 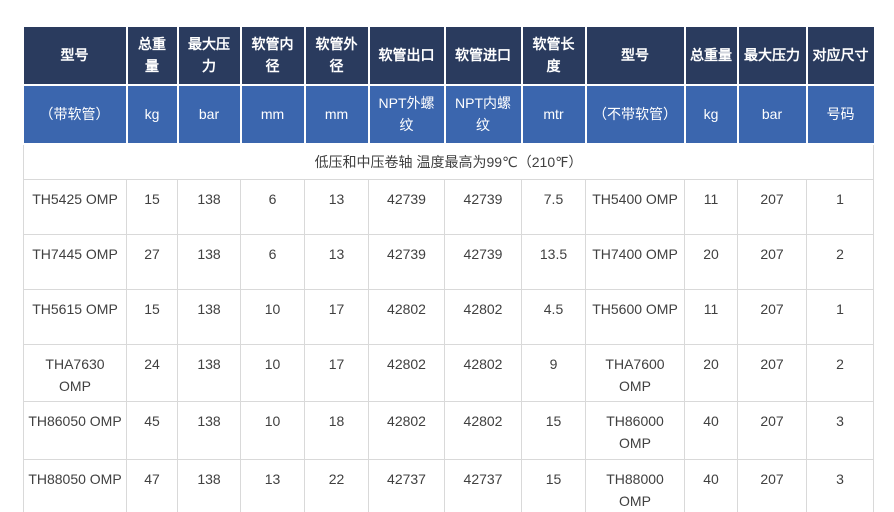 What do you see at coordinates (772, 56) in the screenshot?
I see `header-max-pressure-2: 最大压力` at bounding box center [772, 56].